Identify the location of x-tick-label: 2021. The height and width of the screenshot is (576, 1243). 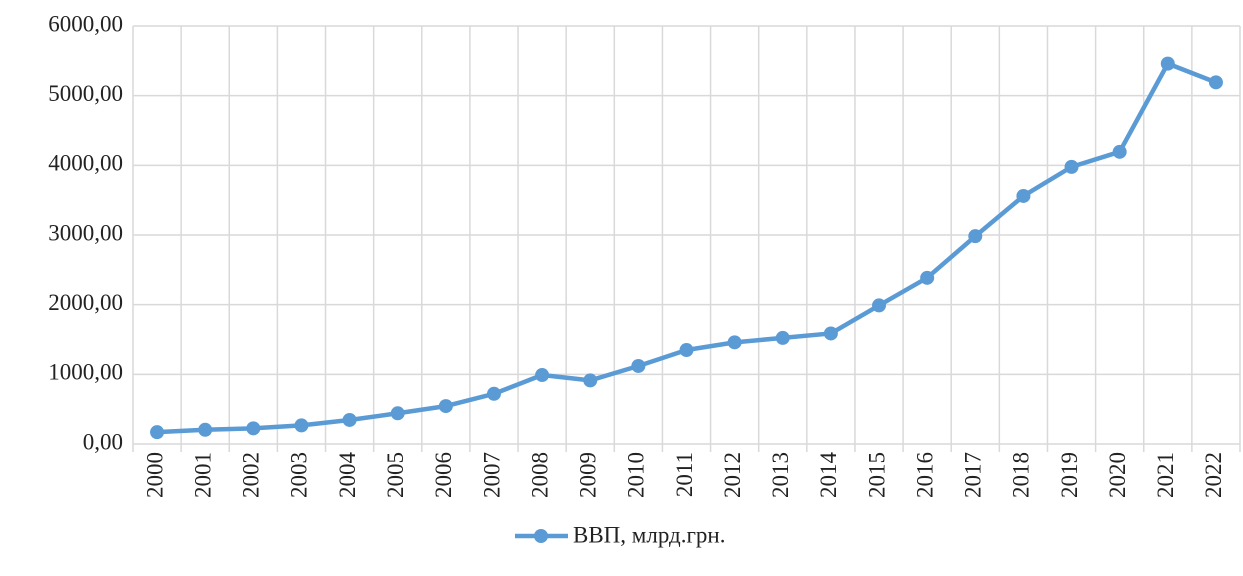
(1165, 475).